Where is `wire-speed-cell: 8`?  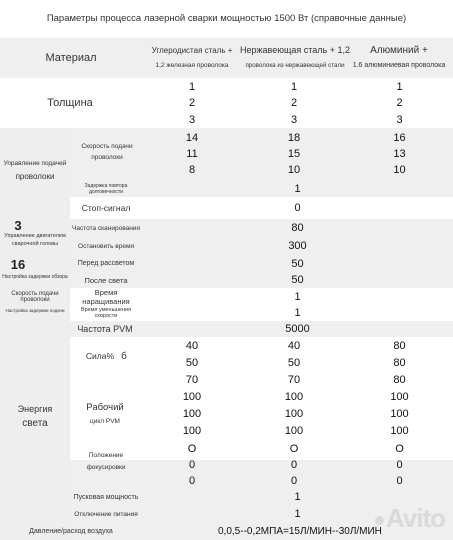
wire-speed-cell: 8 is located at coordinates (192, 170).